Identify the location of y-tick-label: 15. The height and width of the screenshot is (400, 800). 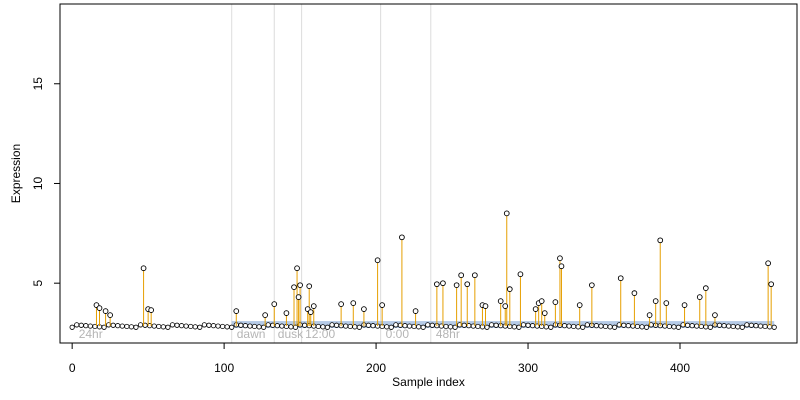
(38, 84).